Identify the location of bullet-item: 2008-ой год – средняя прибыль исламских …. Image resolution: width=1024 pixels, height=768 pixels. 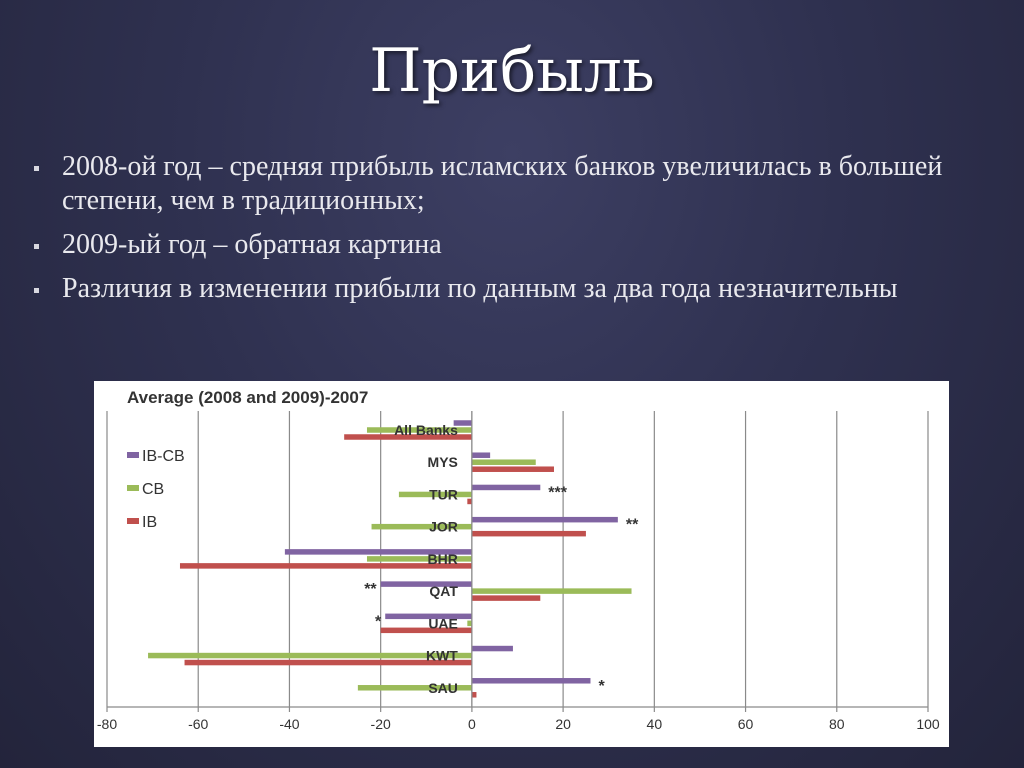
(512, 184).